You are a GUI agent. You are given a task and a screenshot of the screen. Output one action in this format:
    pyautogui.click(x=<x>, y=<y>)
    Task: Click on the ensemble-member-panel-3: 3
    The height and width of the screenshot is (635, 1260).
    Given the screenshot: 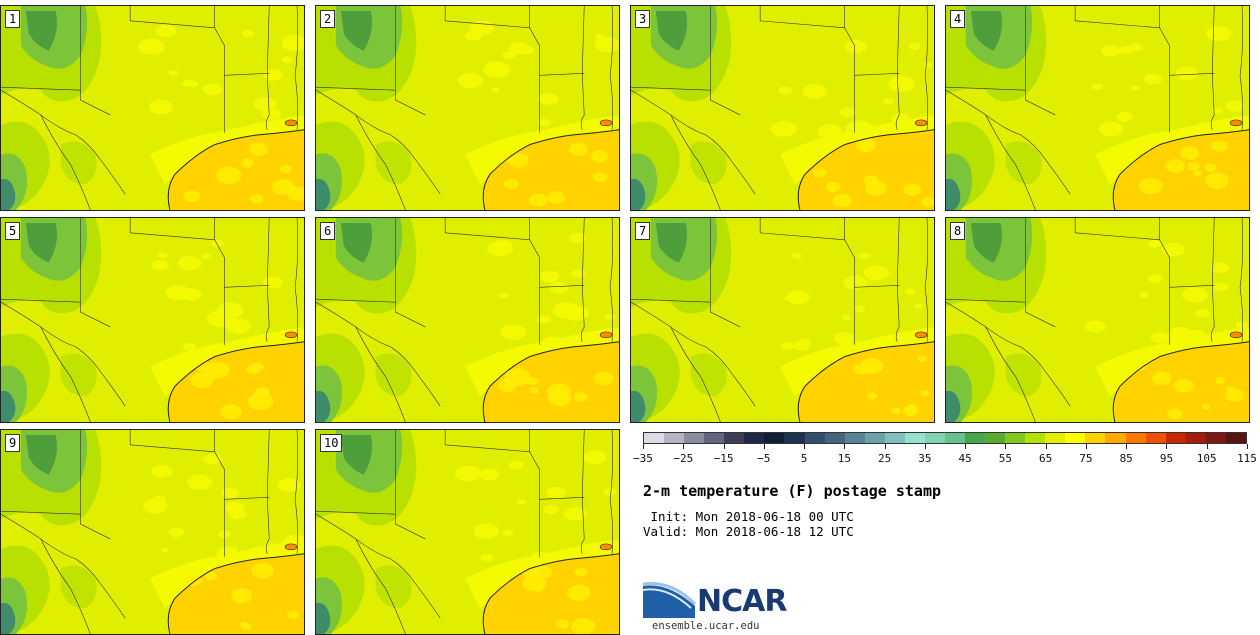 What is the action you would take?
    pyautogui.click(x=782, y=108)
    